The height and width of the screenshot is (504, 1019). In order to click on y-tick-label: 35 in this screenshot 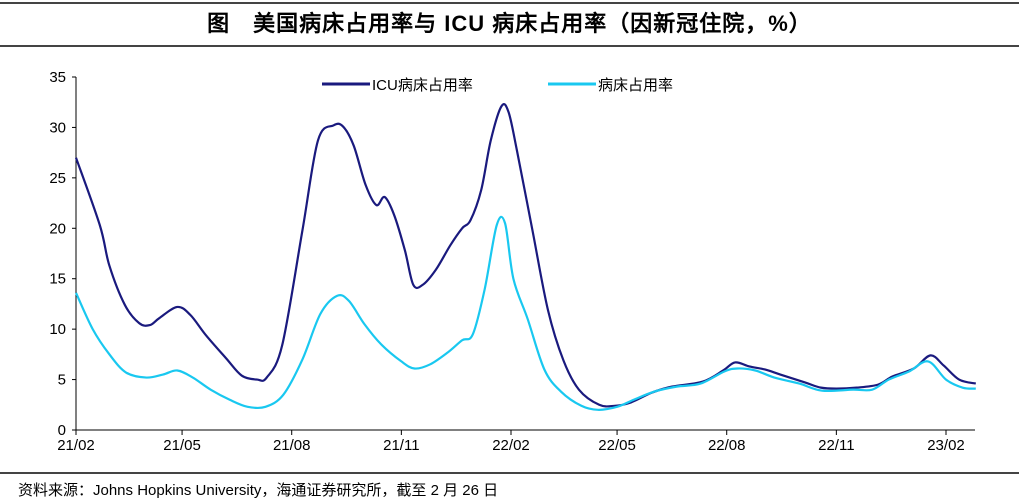, I will do `click(57, 77)`.